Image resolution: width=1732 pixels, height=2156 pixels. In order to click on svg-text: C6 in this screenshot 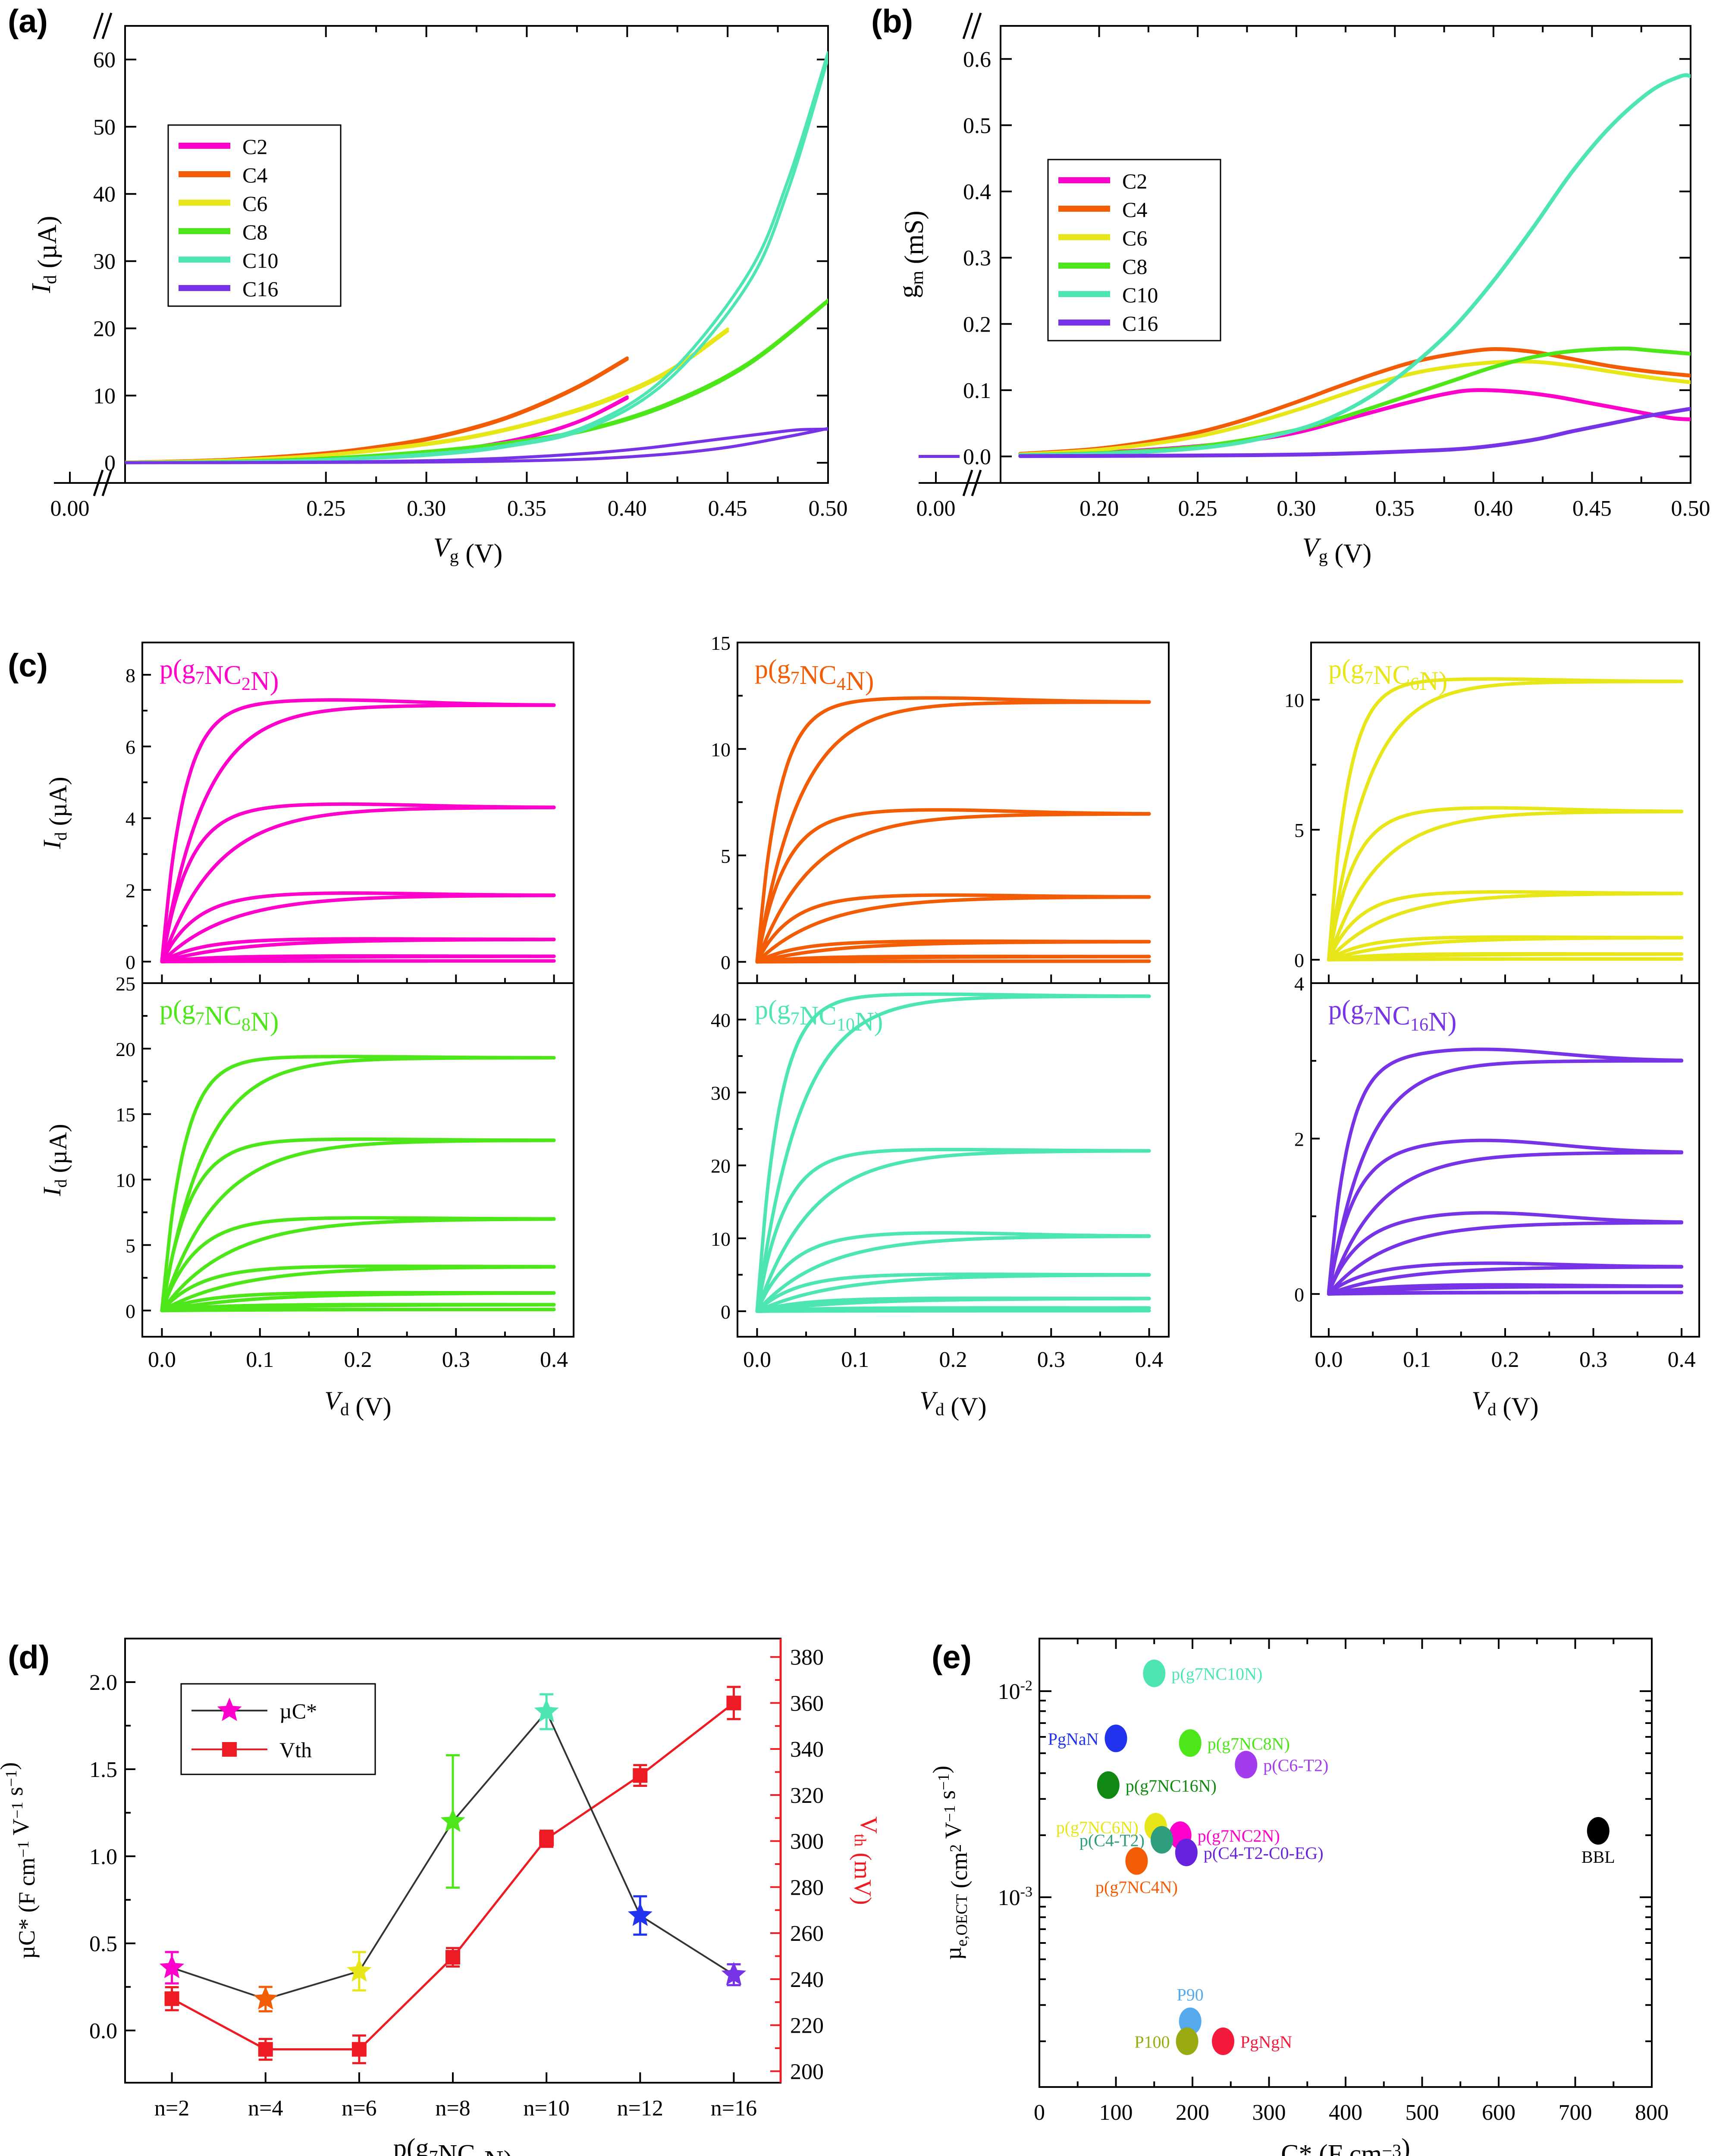, I will do `click(254, 203)`.